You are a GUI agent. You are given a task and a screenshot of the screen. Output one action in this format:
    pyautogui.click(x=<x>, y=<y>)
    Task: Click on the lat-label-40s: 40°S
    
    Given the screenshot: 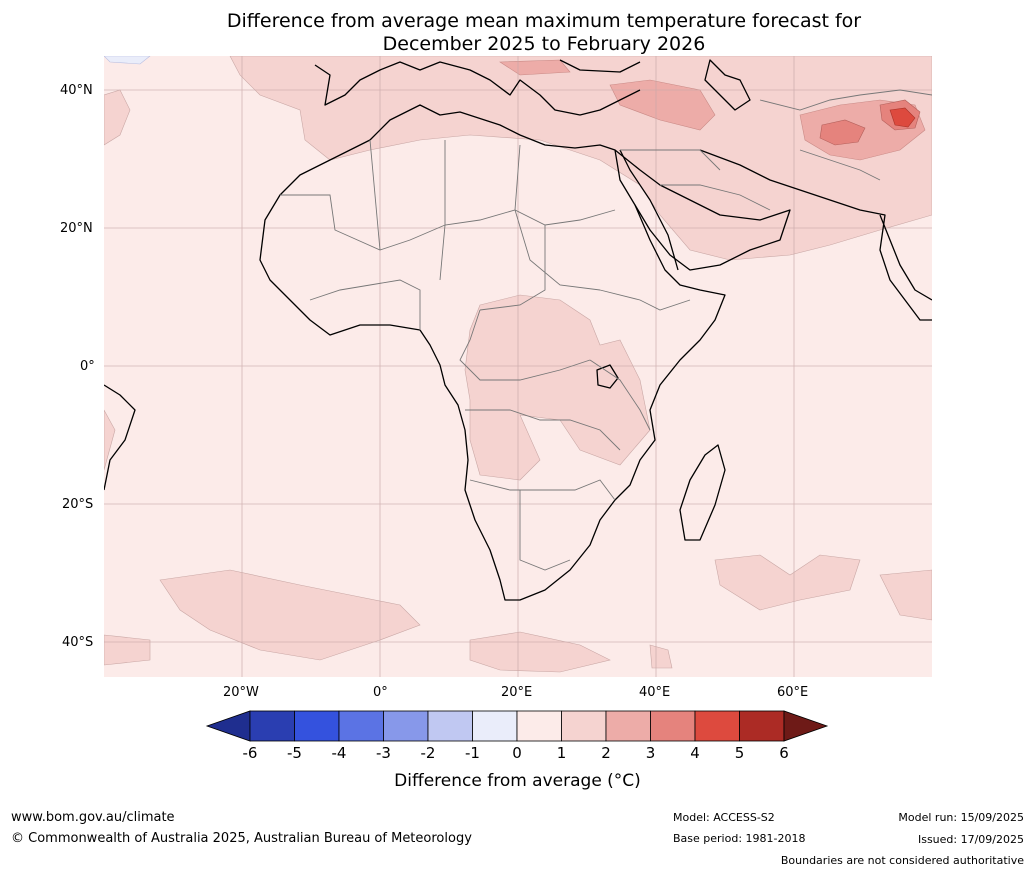 What is the action you would take?
    pyautogui.click(x=78, y=642)
    